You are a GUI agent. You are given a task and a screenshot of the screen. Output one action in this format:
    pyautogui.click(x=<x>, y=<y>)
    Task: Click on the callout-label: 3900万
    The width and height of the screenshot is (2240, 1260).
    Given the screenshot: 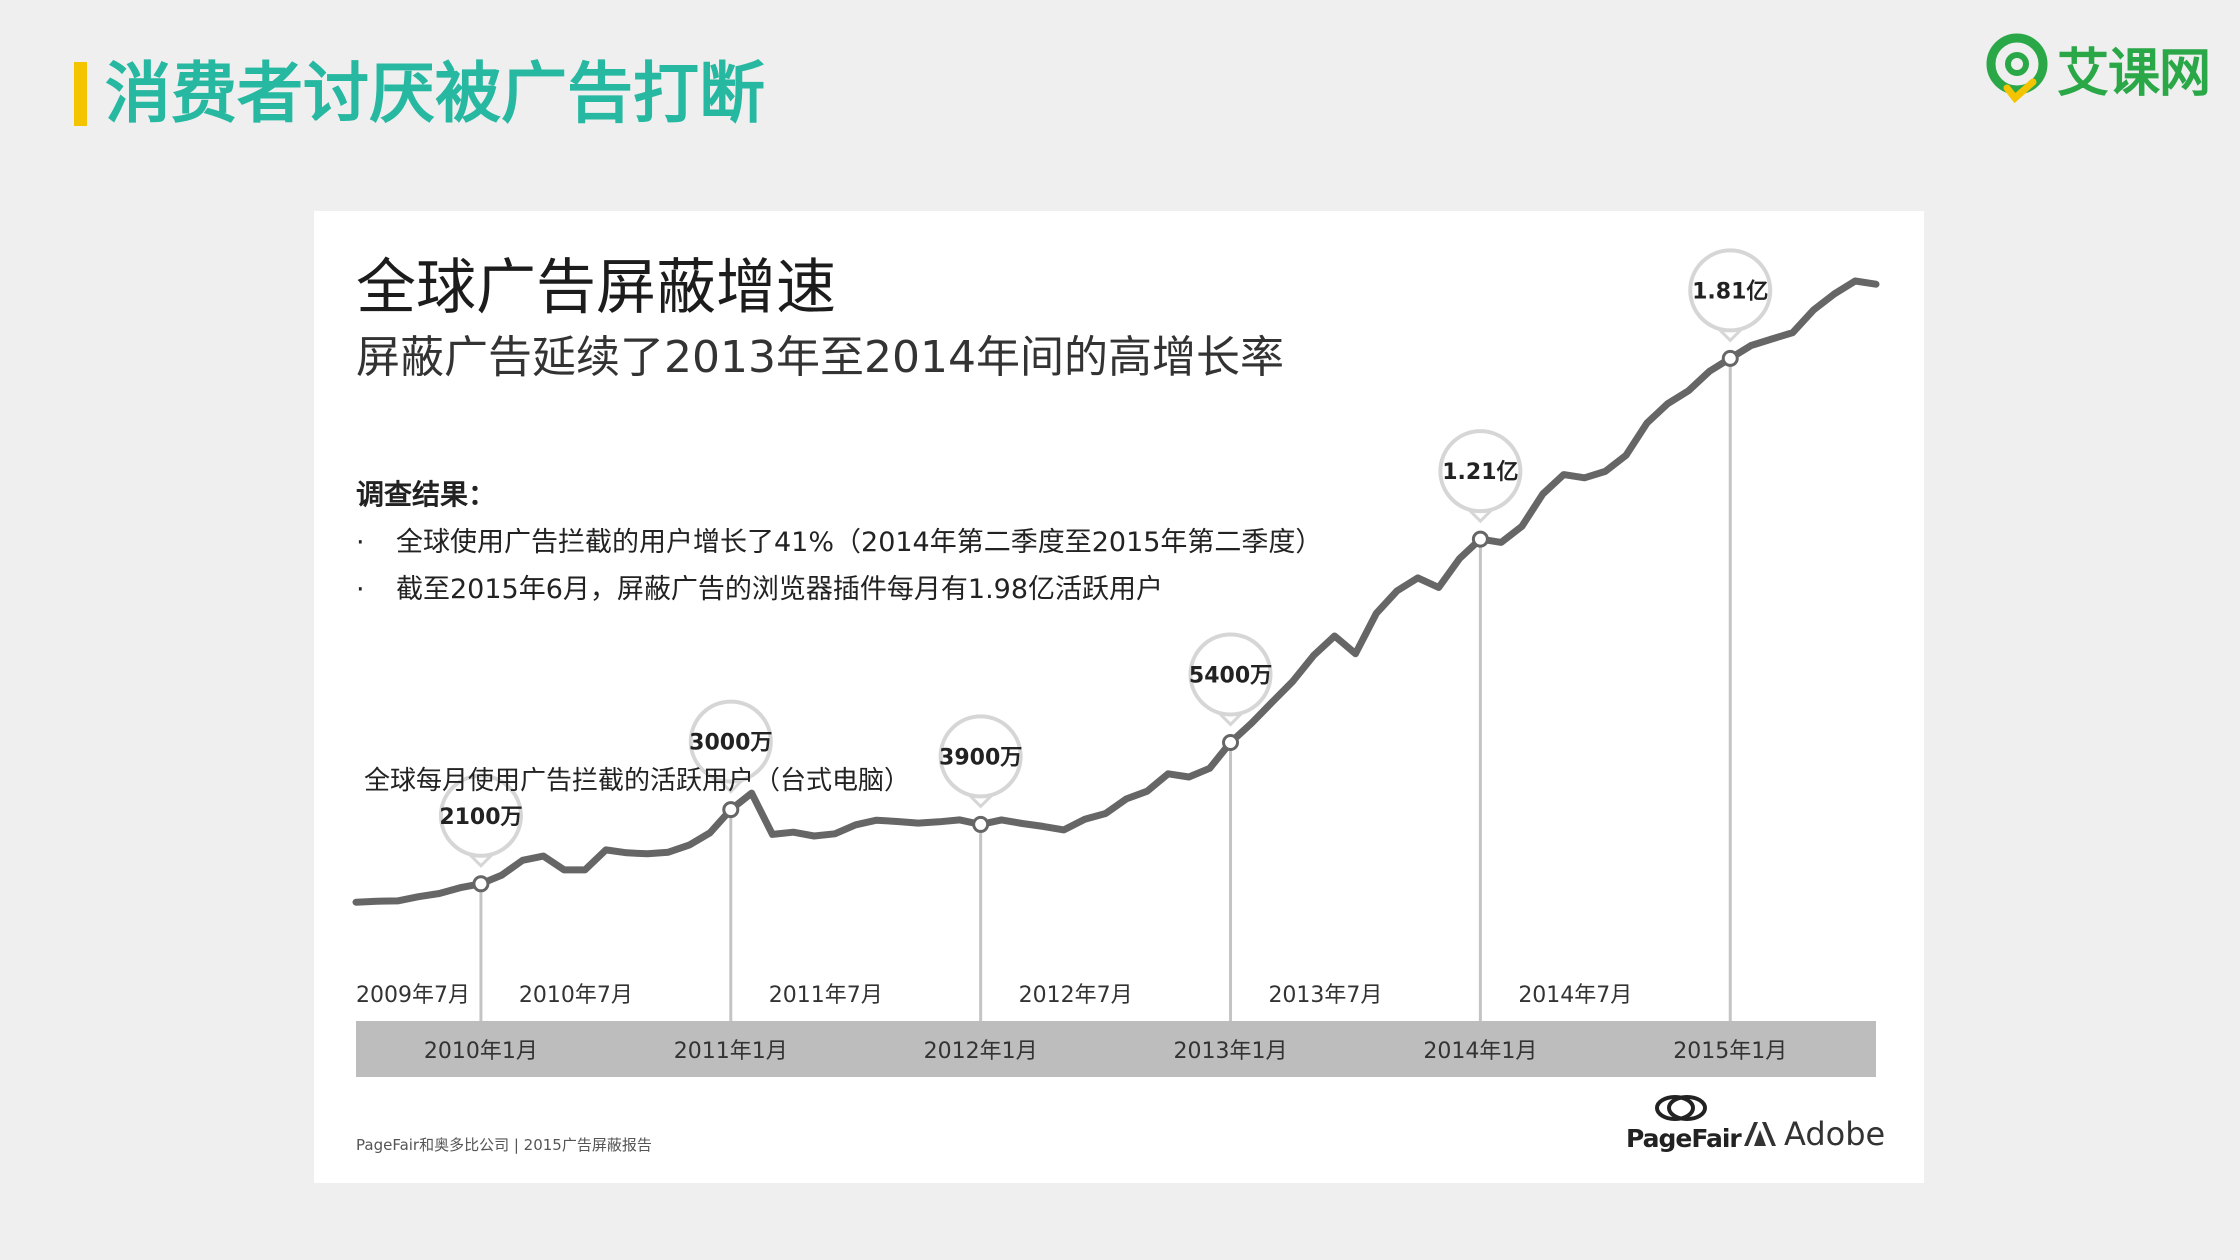 What is the action you would take?
    pyautogui.click(x=980, y=757)
    